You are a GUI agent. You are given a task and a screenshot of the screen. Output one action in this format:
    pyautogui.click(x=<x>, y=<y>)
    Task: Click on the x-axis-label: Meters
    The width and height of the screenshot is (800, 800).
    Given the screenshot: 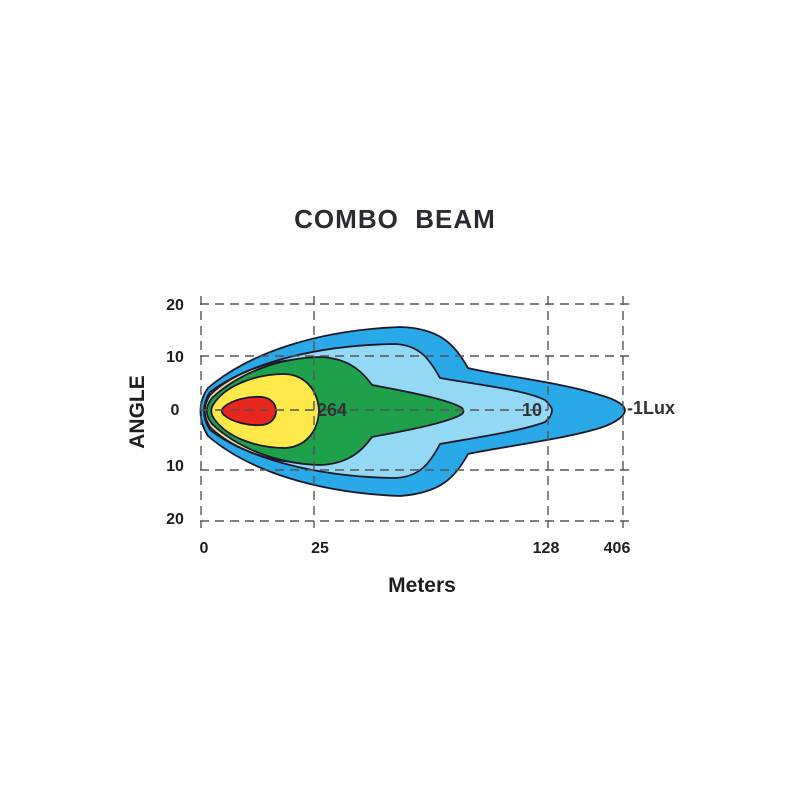 What is the action you would take?
    pyautogui.click(x=422, y=585)
    